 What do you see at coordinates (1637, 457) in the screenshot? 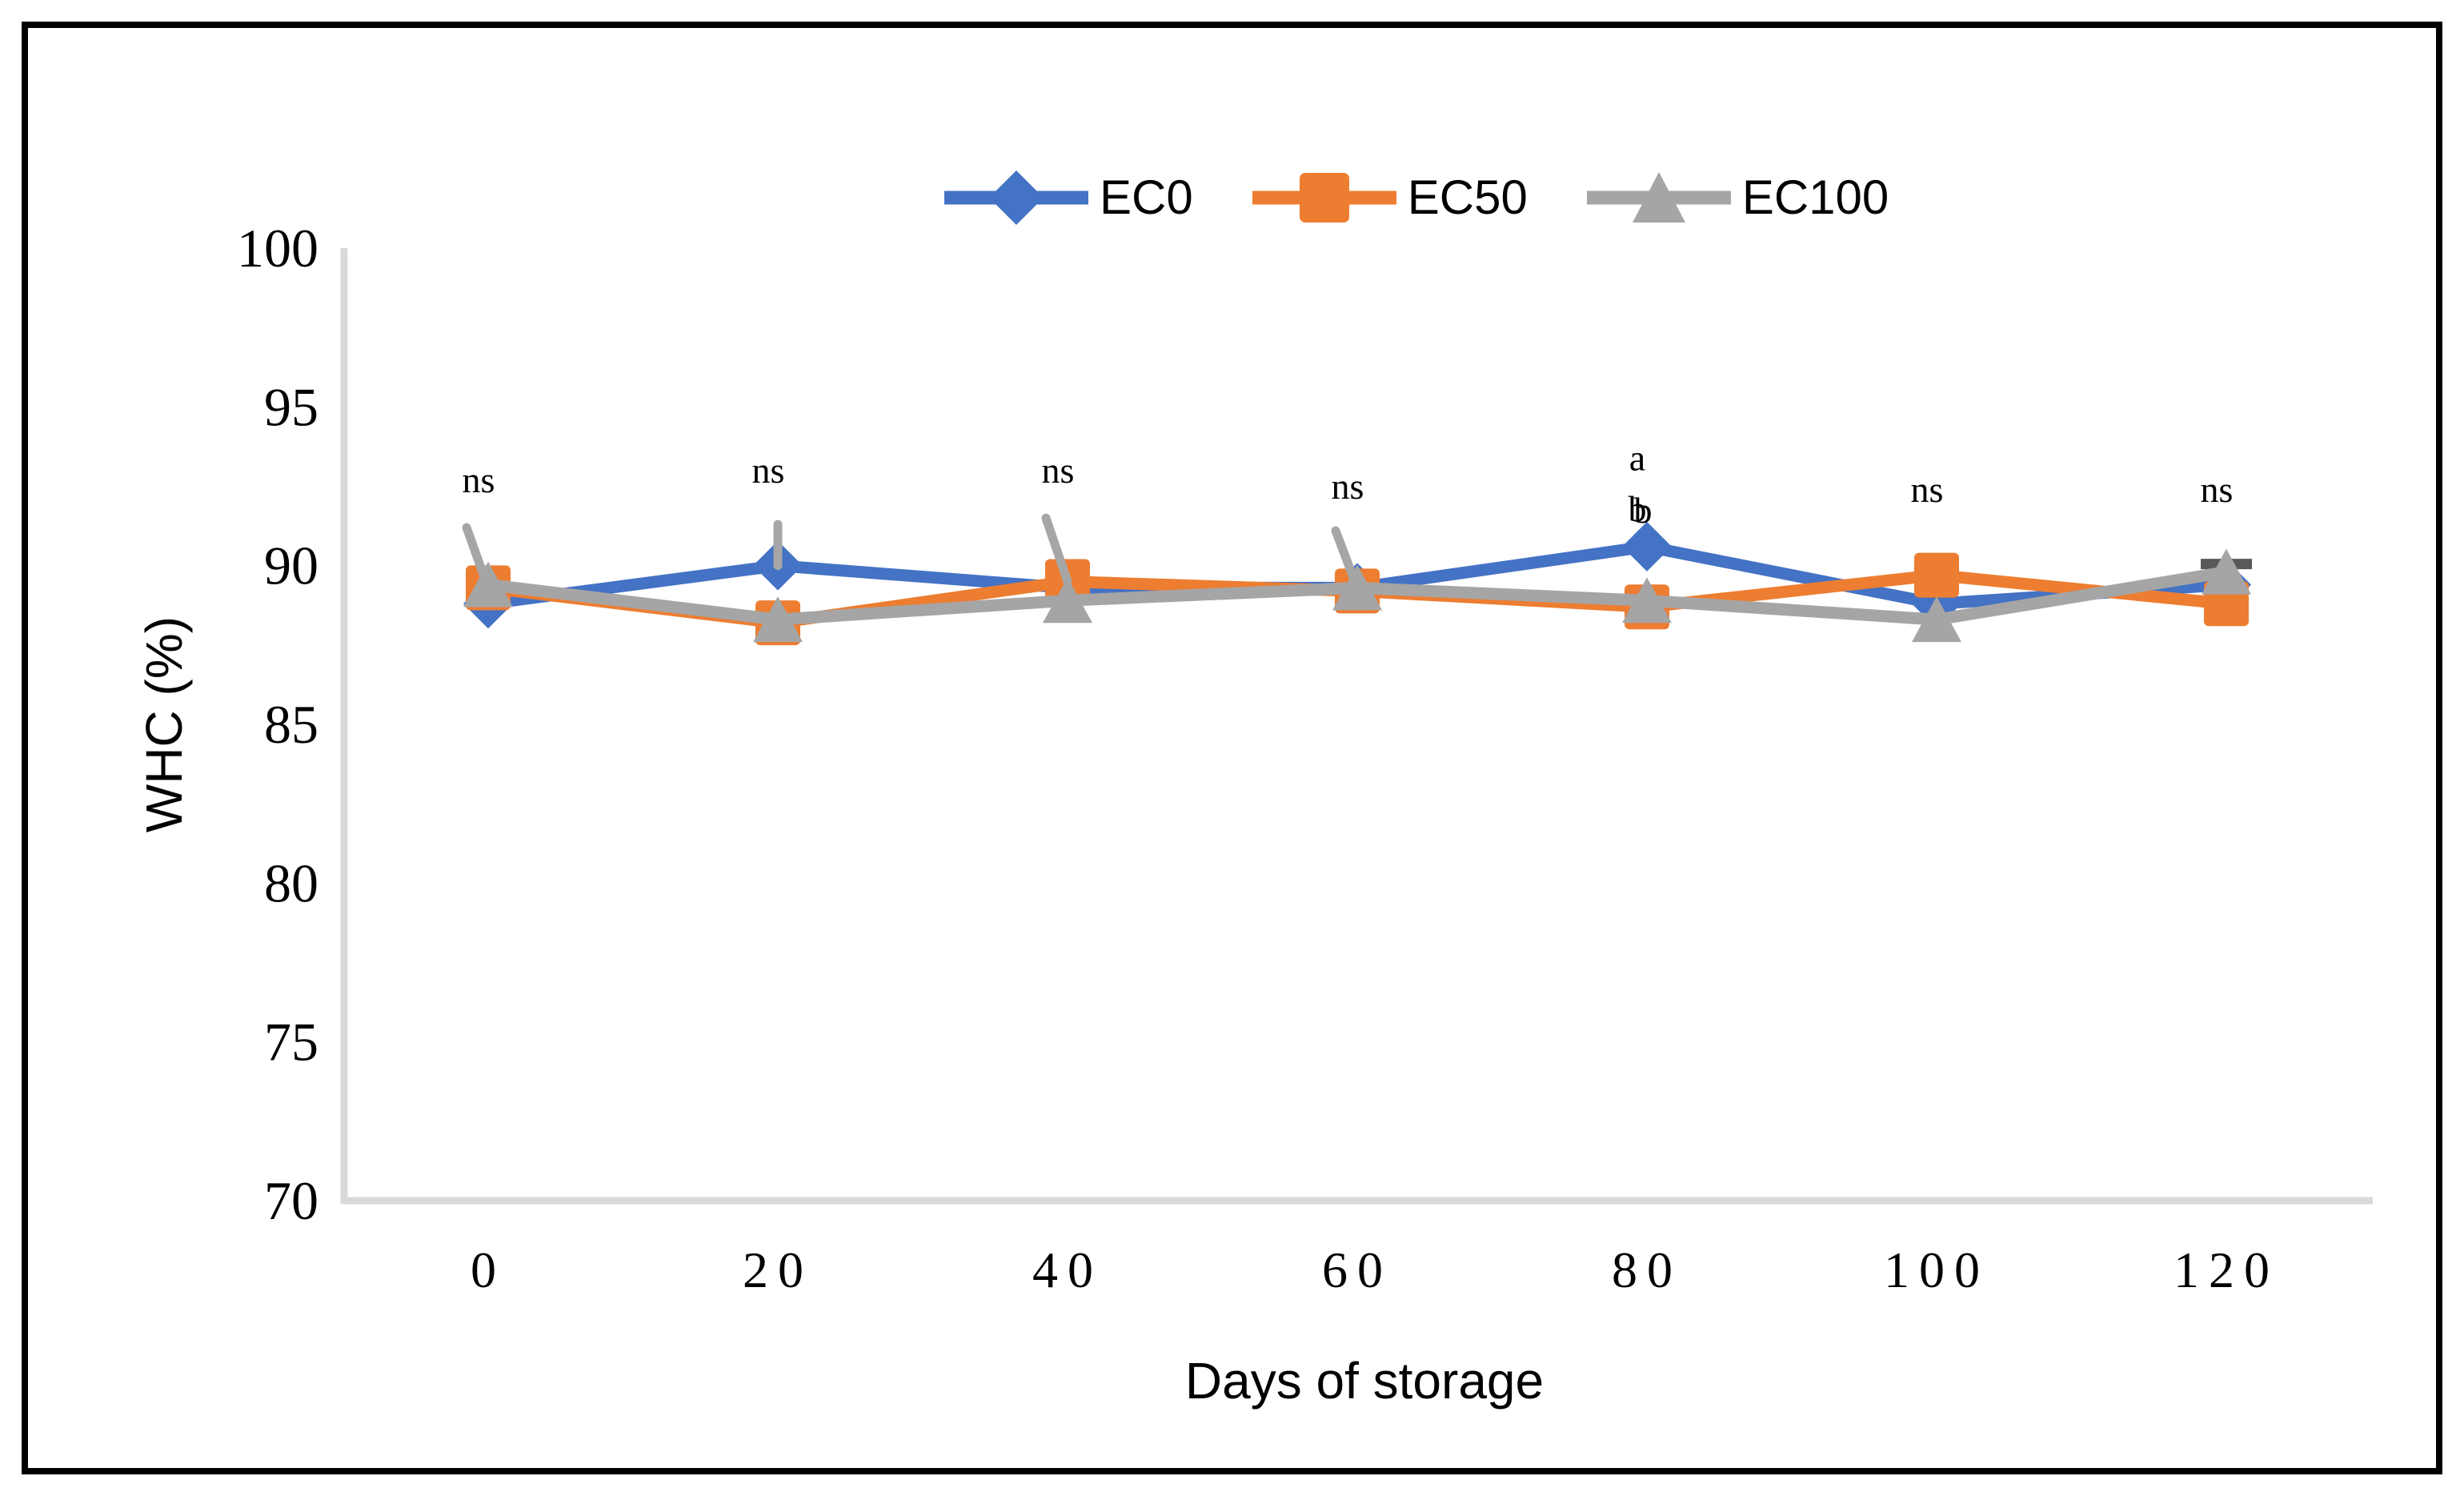
I see `annotation-a-80-4: a` at bounding box center [1637, 457].